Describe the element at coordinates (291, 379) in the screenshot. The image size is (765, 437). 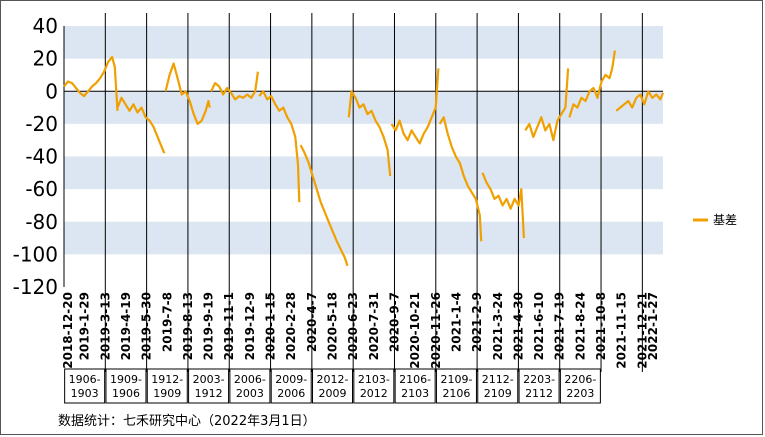
I see `contract-label-top: 2009-` at that location.